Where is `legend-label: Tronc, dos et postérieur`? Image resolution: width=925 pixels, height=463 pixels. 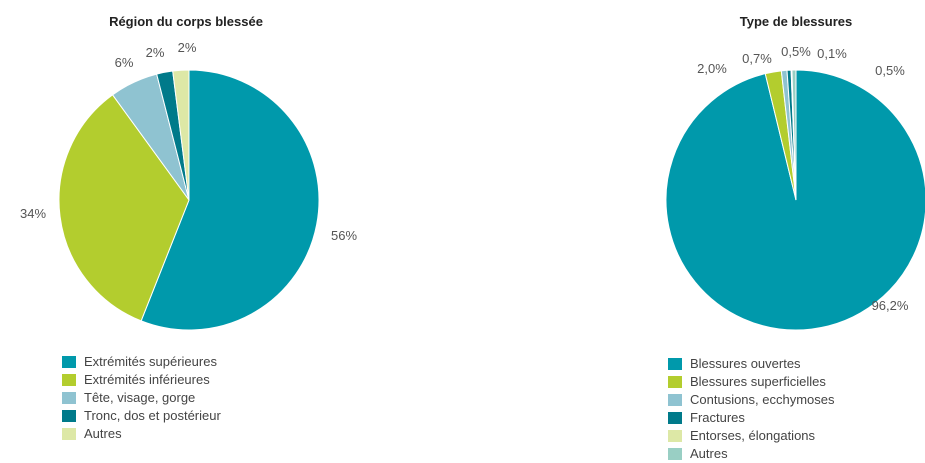
legend-label: Tronc, dos et postérieur is located at coordinates (152, 415).